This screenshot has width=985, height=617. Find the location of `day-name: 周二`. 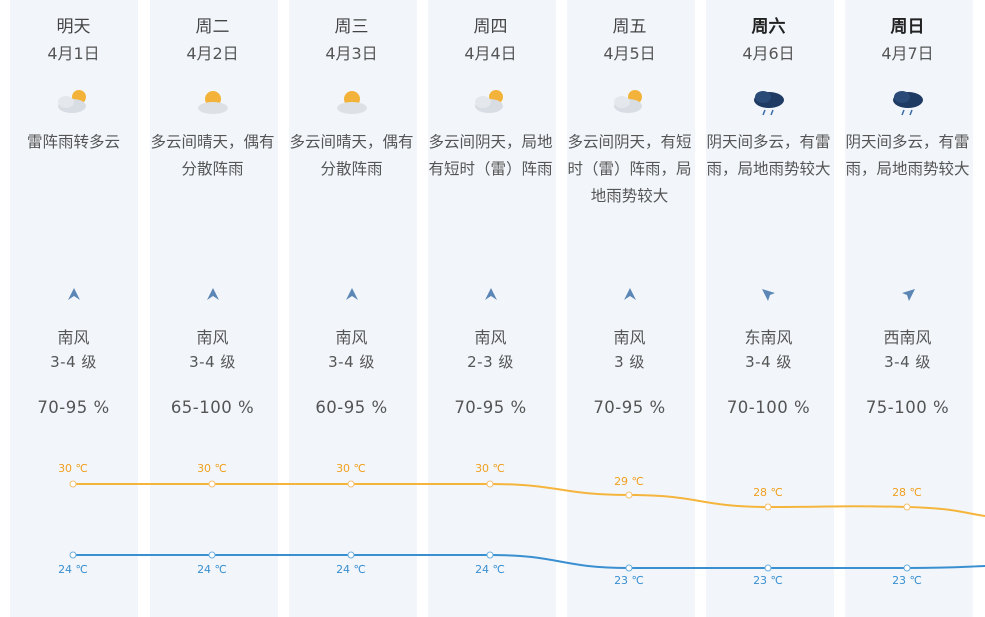

day-name: 周二 is located at coordinates (212, 27).